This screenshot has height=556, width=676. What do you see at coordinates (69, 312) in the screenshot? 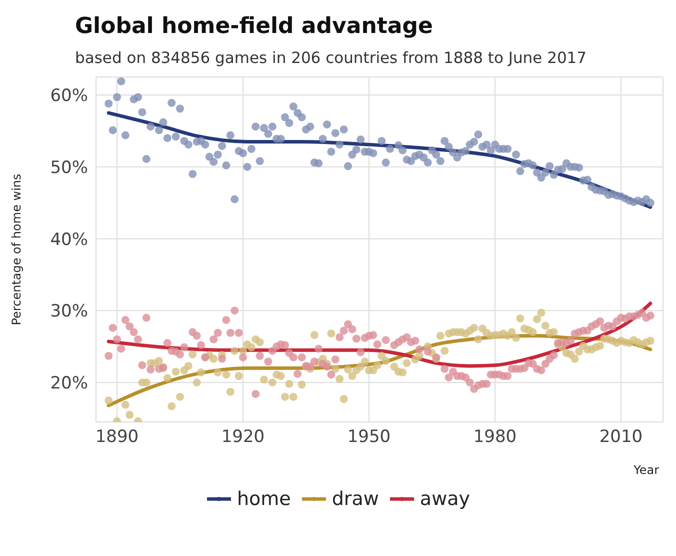
I see `y-tick-label: 30%` at bounding box center [69, 312].